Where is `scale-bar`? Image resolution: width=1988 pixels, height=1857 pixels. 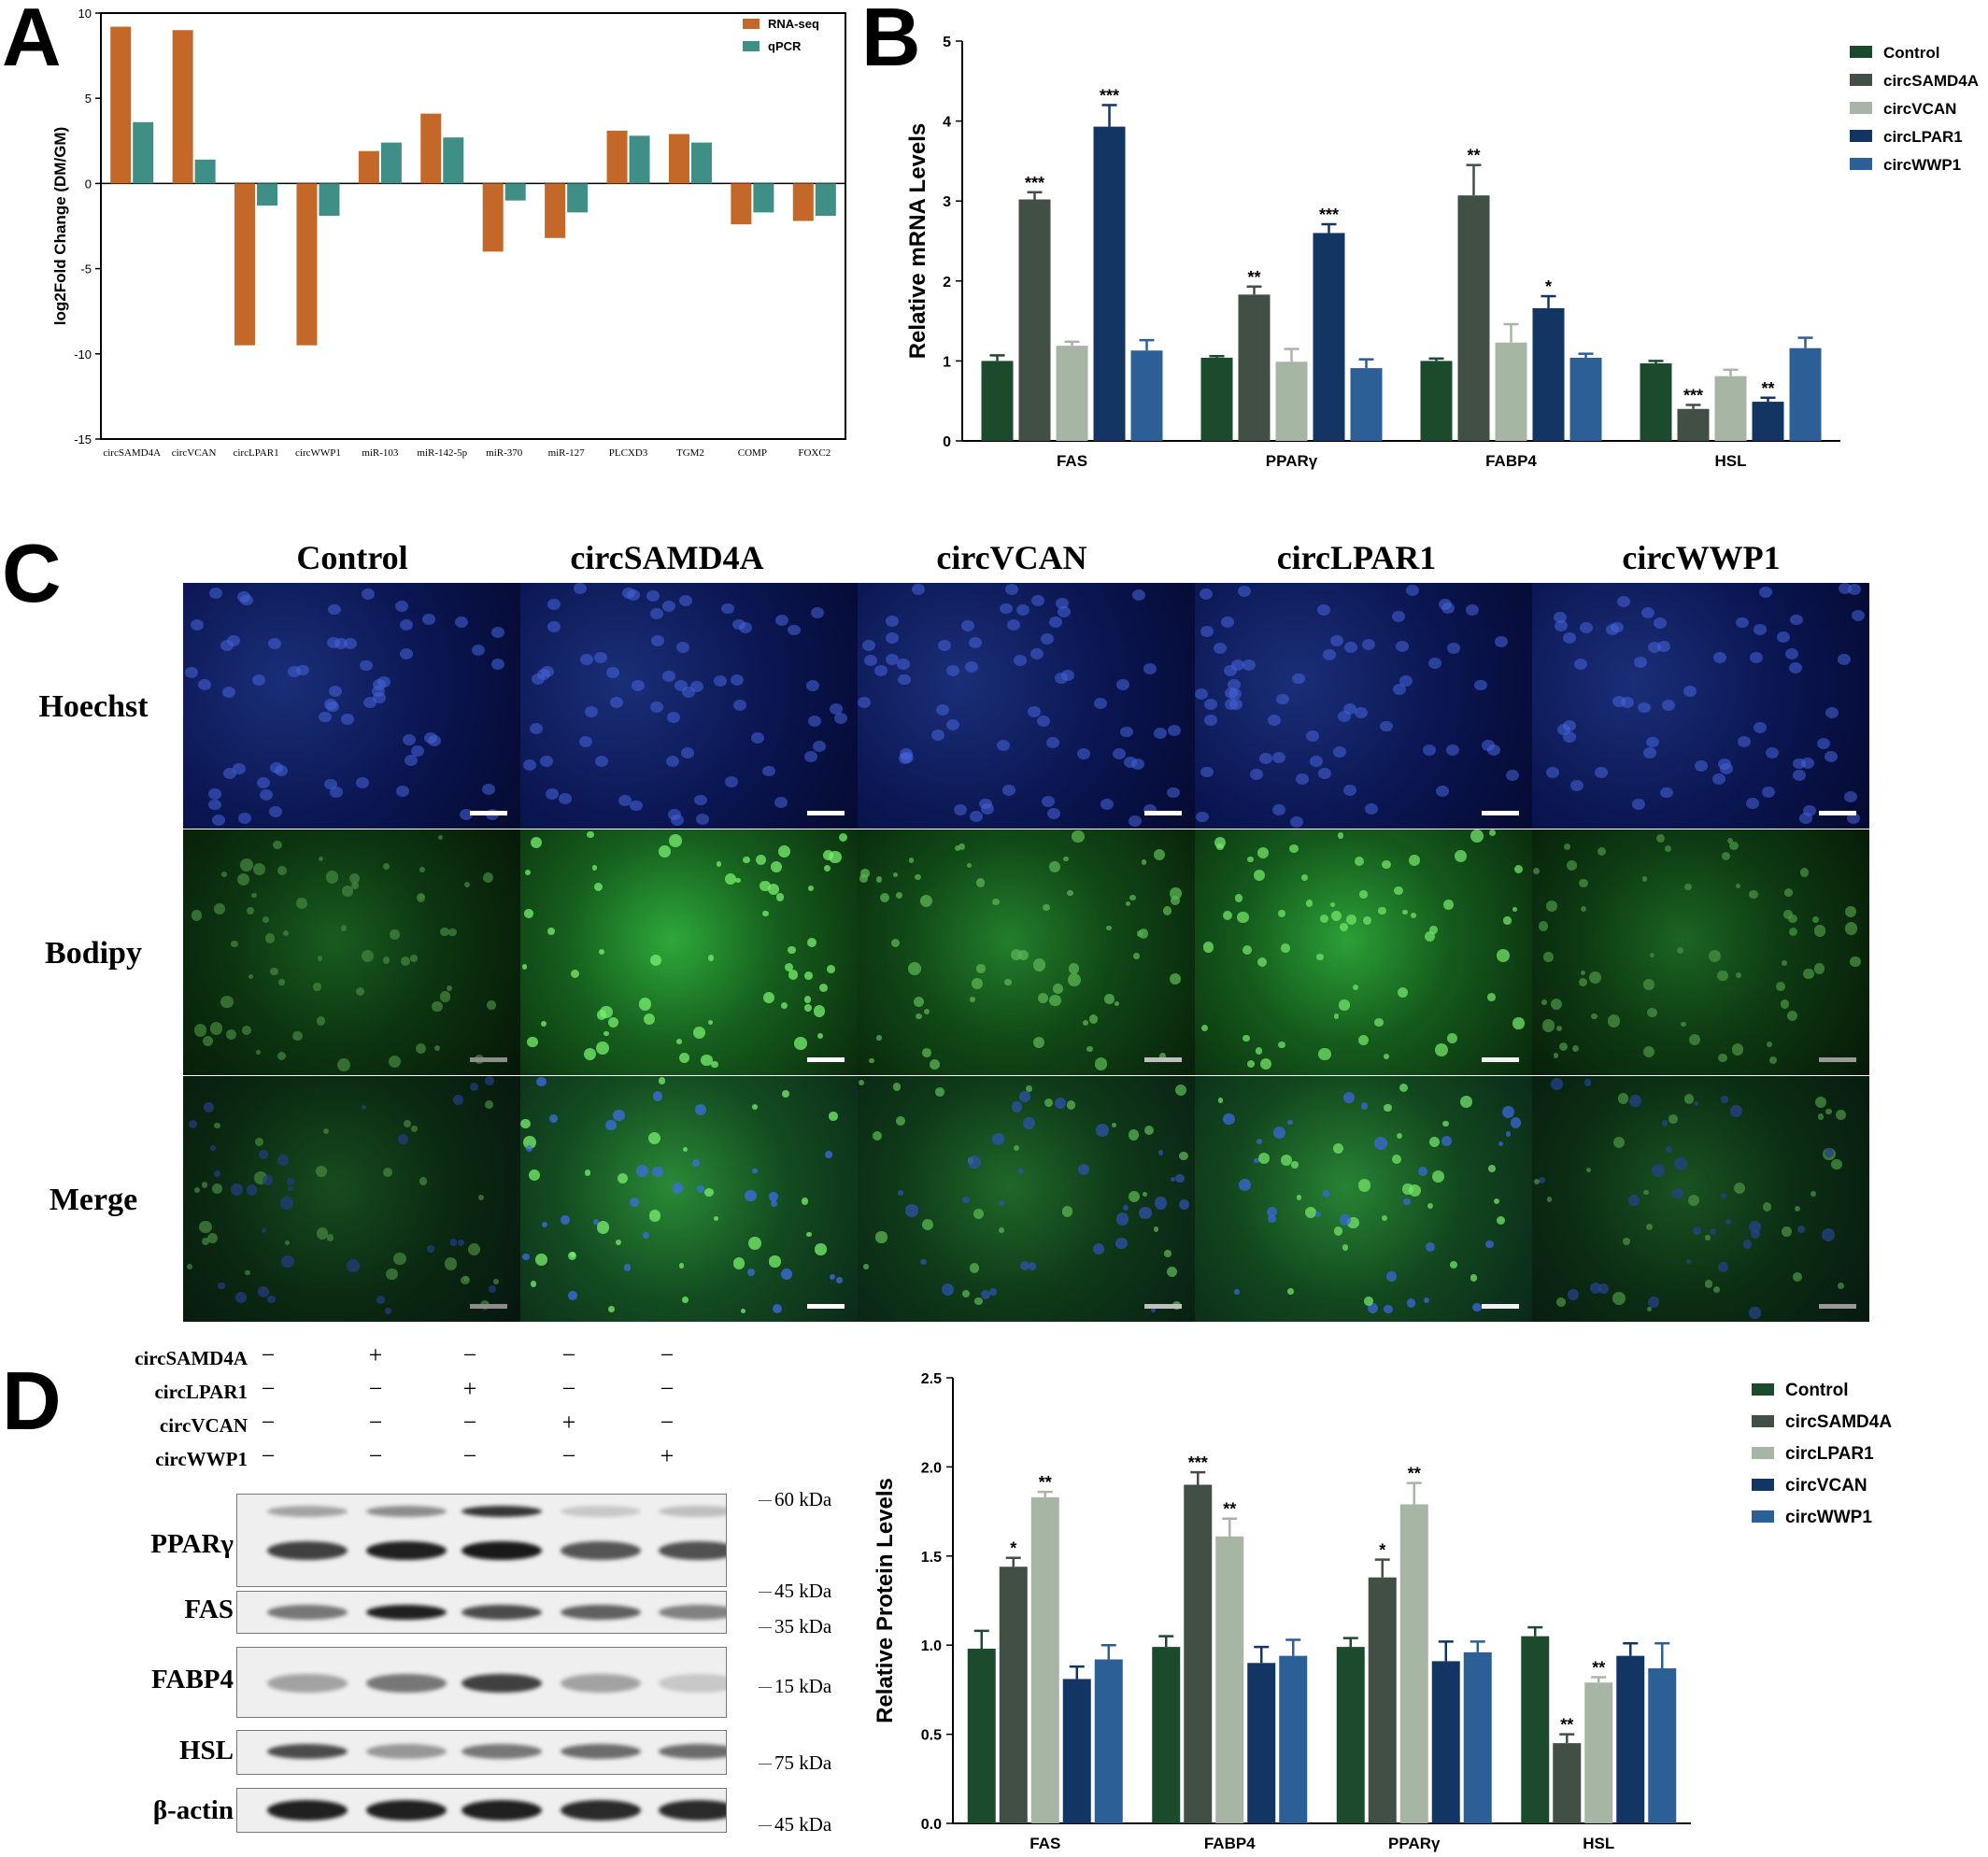
scale-bar is located at coordinates (1500, 1307).